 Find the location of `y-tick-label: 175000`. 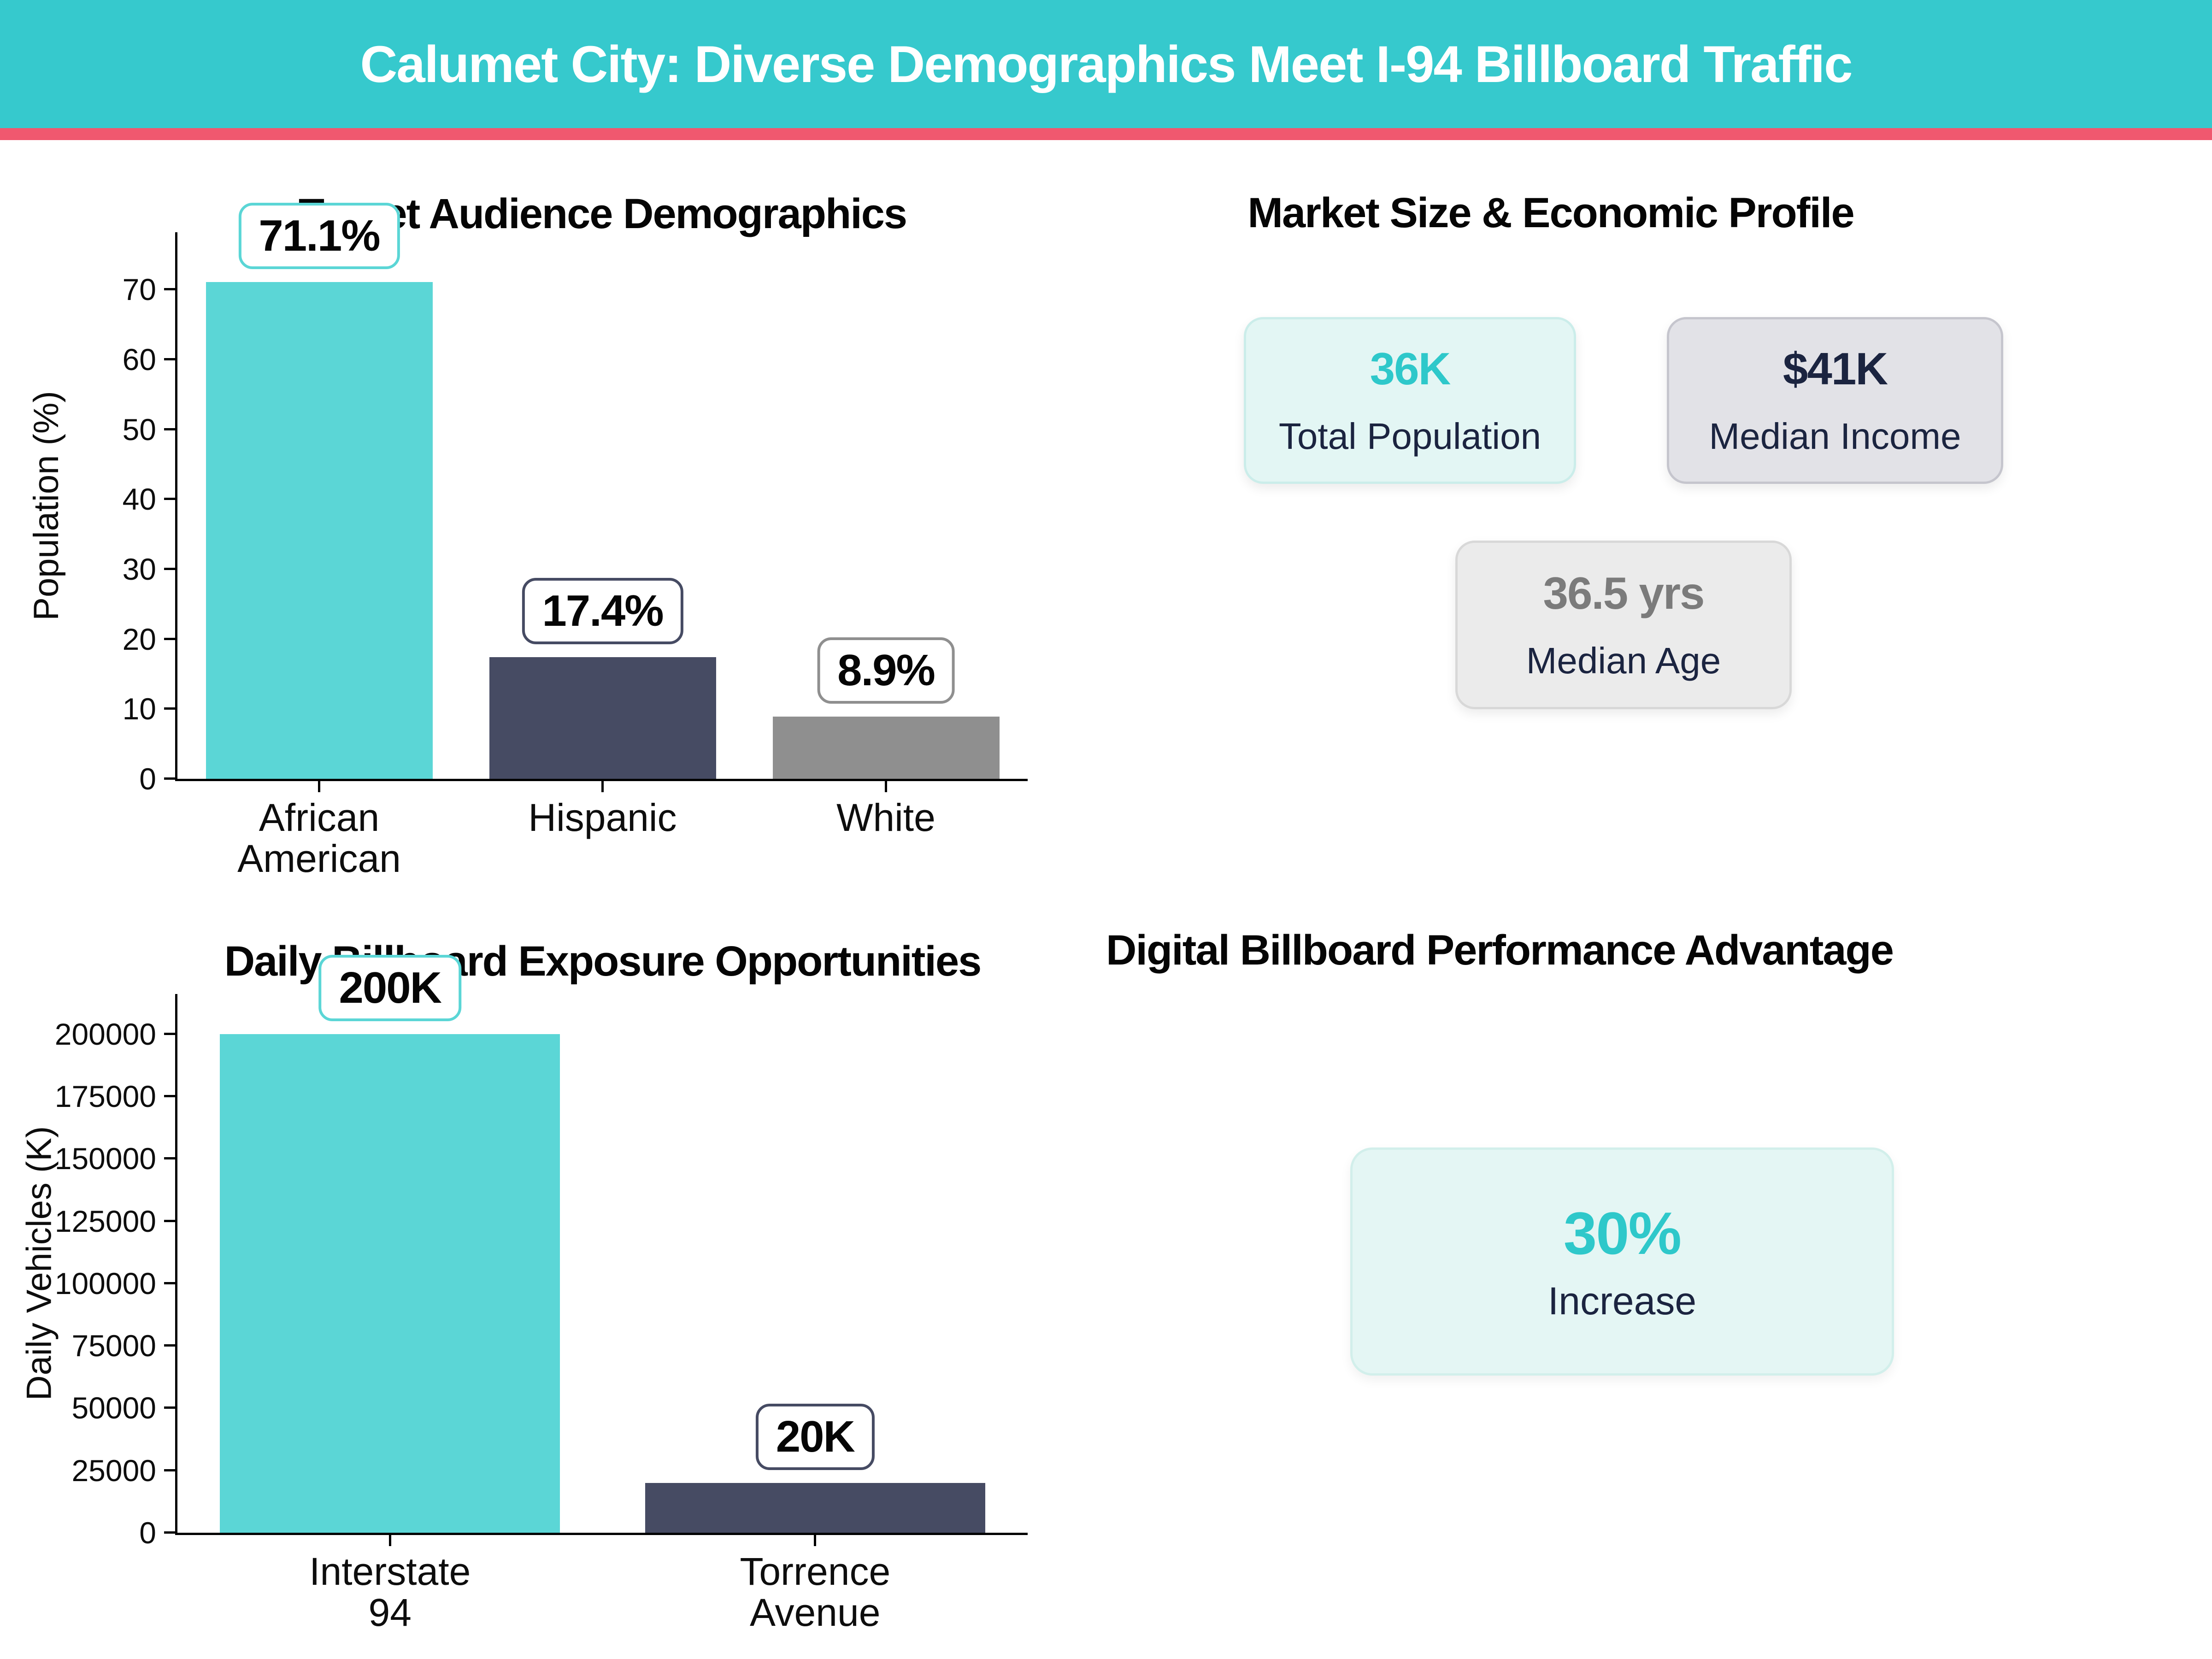

y-tick-label: 175000 is located at coordinates (105, 1096).